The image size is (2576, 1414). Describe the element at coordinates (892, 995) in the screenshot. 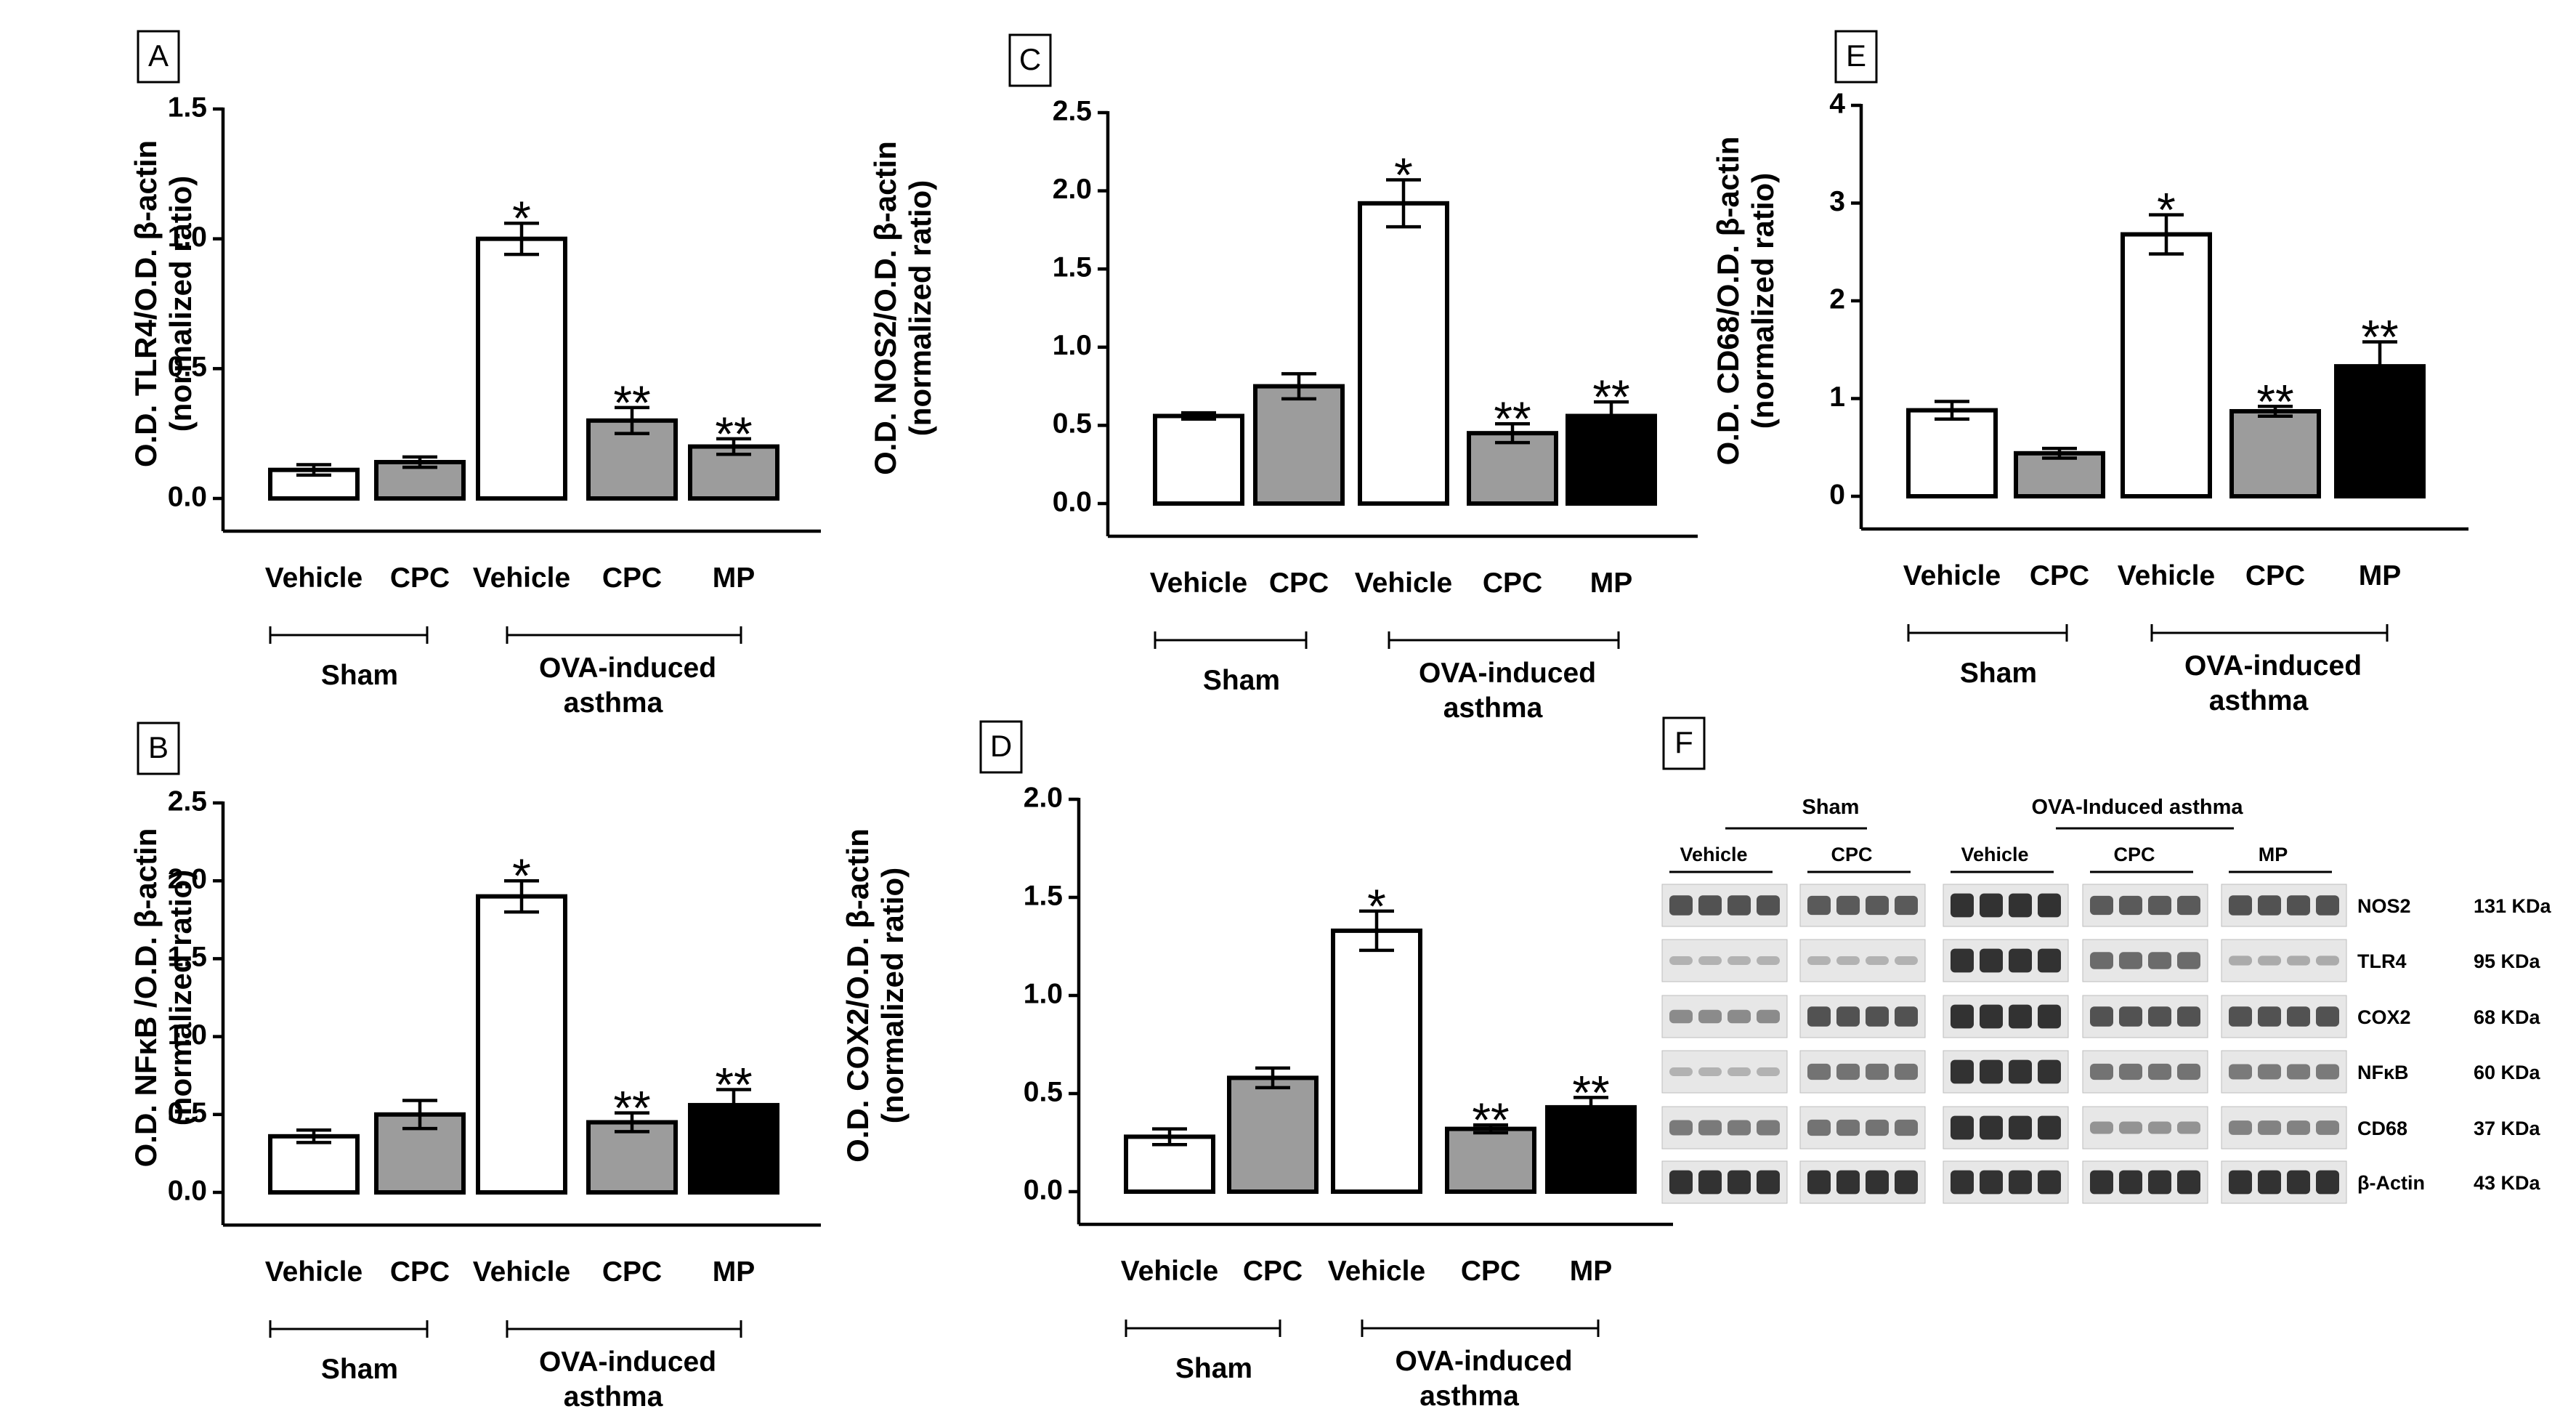

I see `y-axis-label-unit: (normalized ratio)` at that location.